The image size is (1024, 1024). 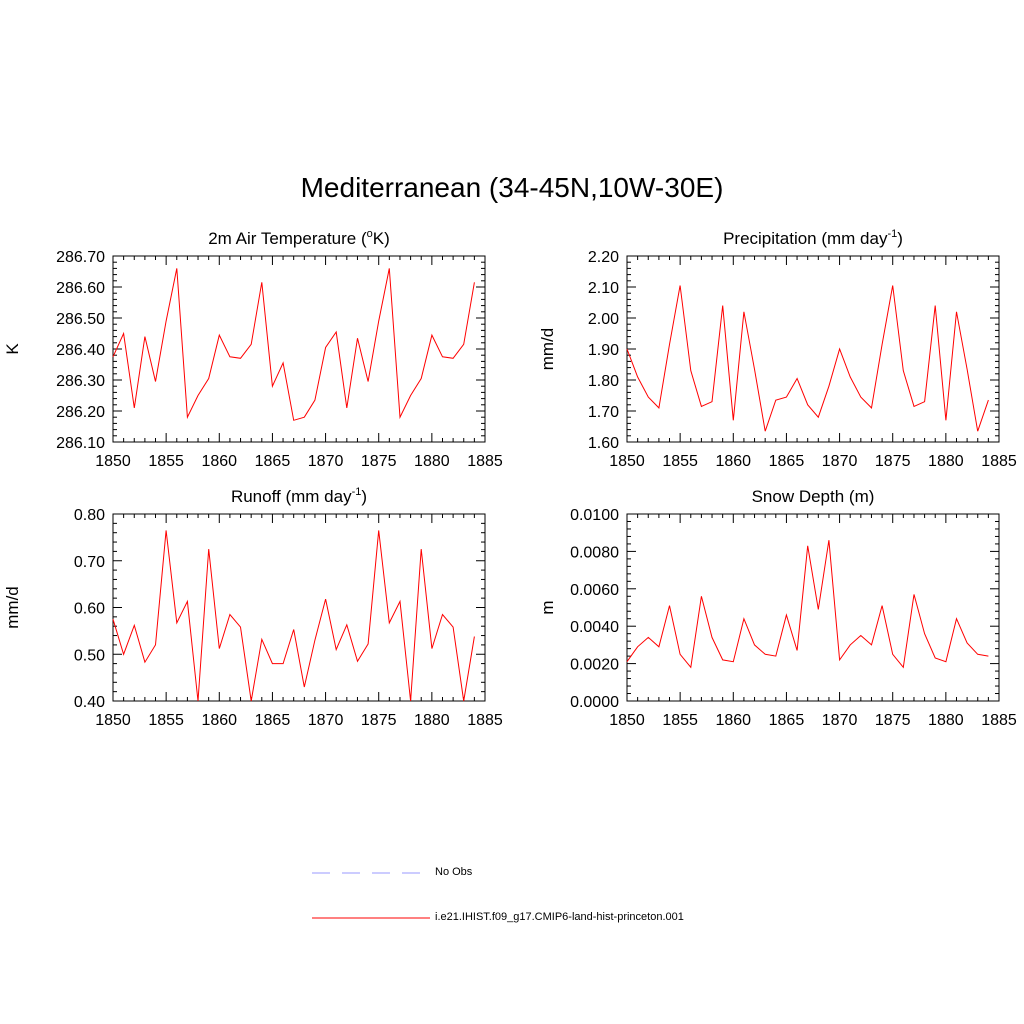 I want to click on y-tick-label: 0.50, so click(x=89, y=655).